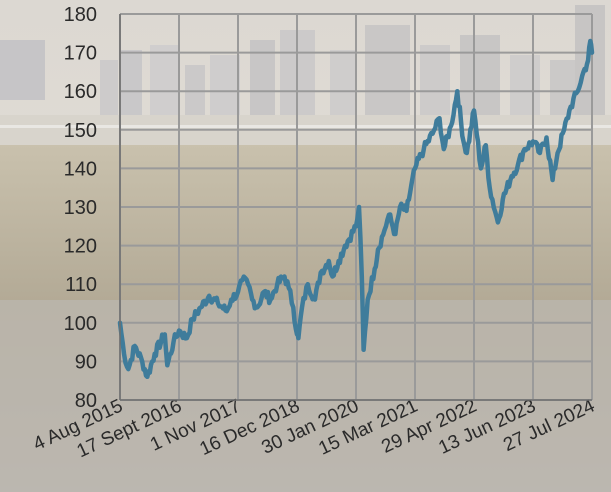 The width and height of the screenshot is (611, 492). What do you see at coordinates (80, 169) in the screenshot?
I see `y-tick-label: 140` at bounding box center [80, 169].